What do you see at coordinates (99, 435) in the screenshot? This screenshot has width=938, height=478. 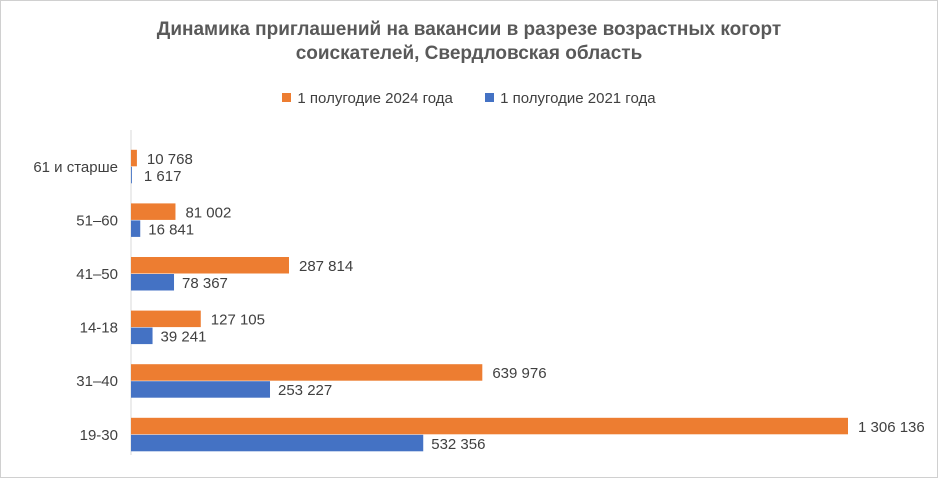 I see `category-label: 19-30` at bounding box center [99, 435].